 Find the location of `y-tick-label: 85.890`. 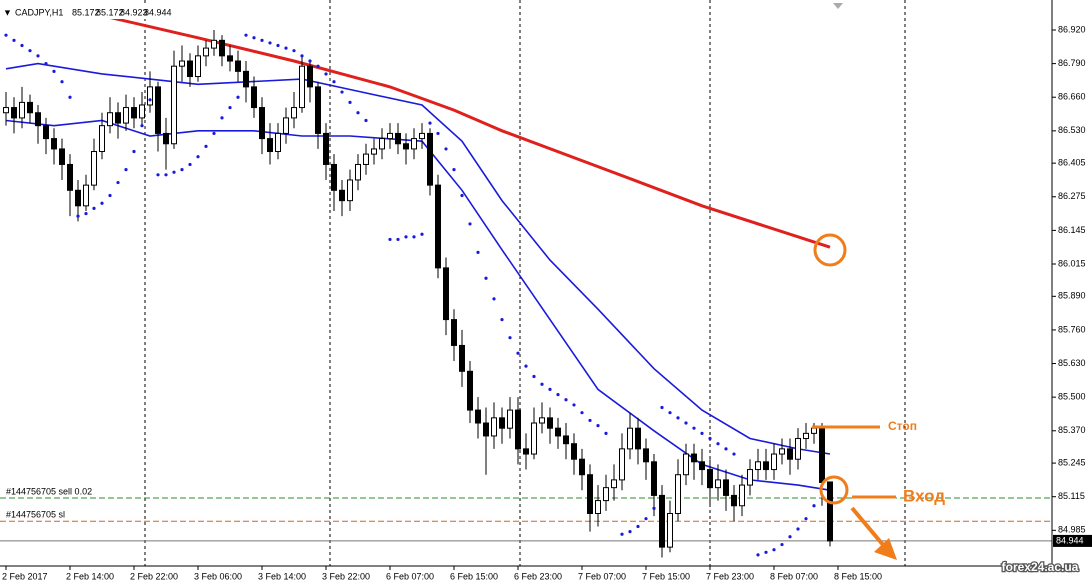

y-tick-label: 85.890 is located at coordinates (1072, 296).